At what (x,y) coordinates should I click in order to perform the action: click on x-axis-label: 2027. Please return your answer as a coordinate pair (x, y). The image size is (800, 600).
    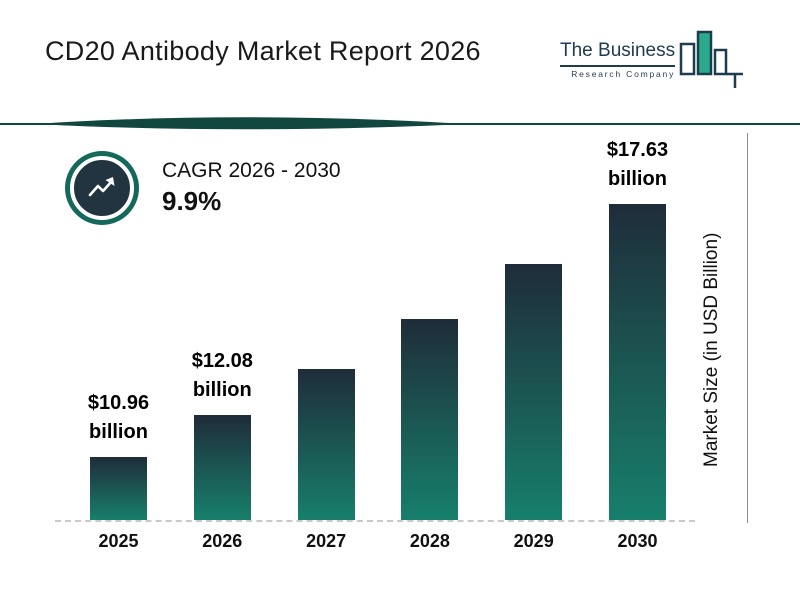
    Looking at the image, I should click on (326, 541).